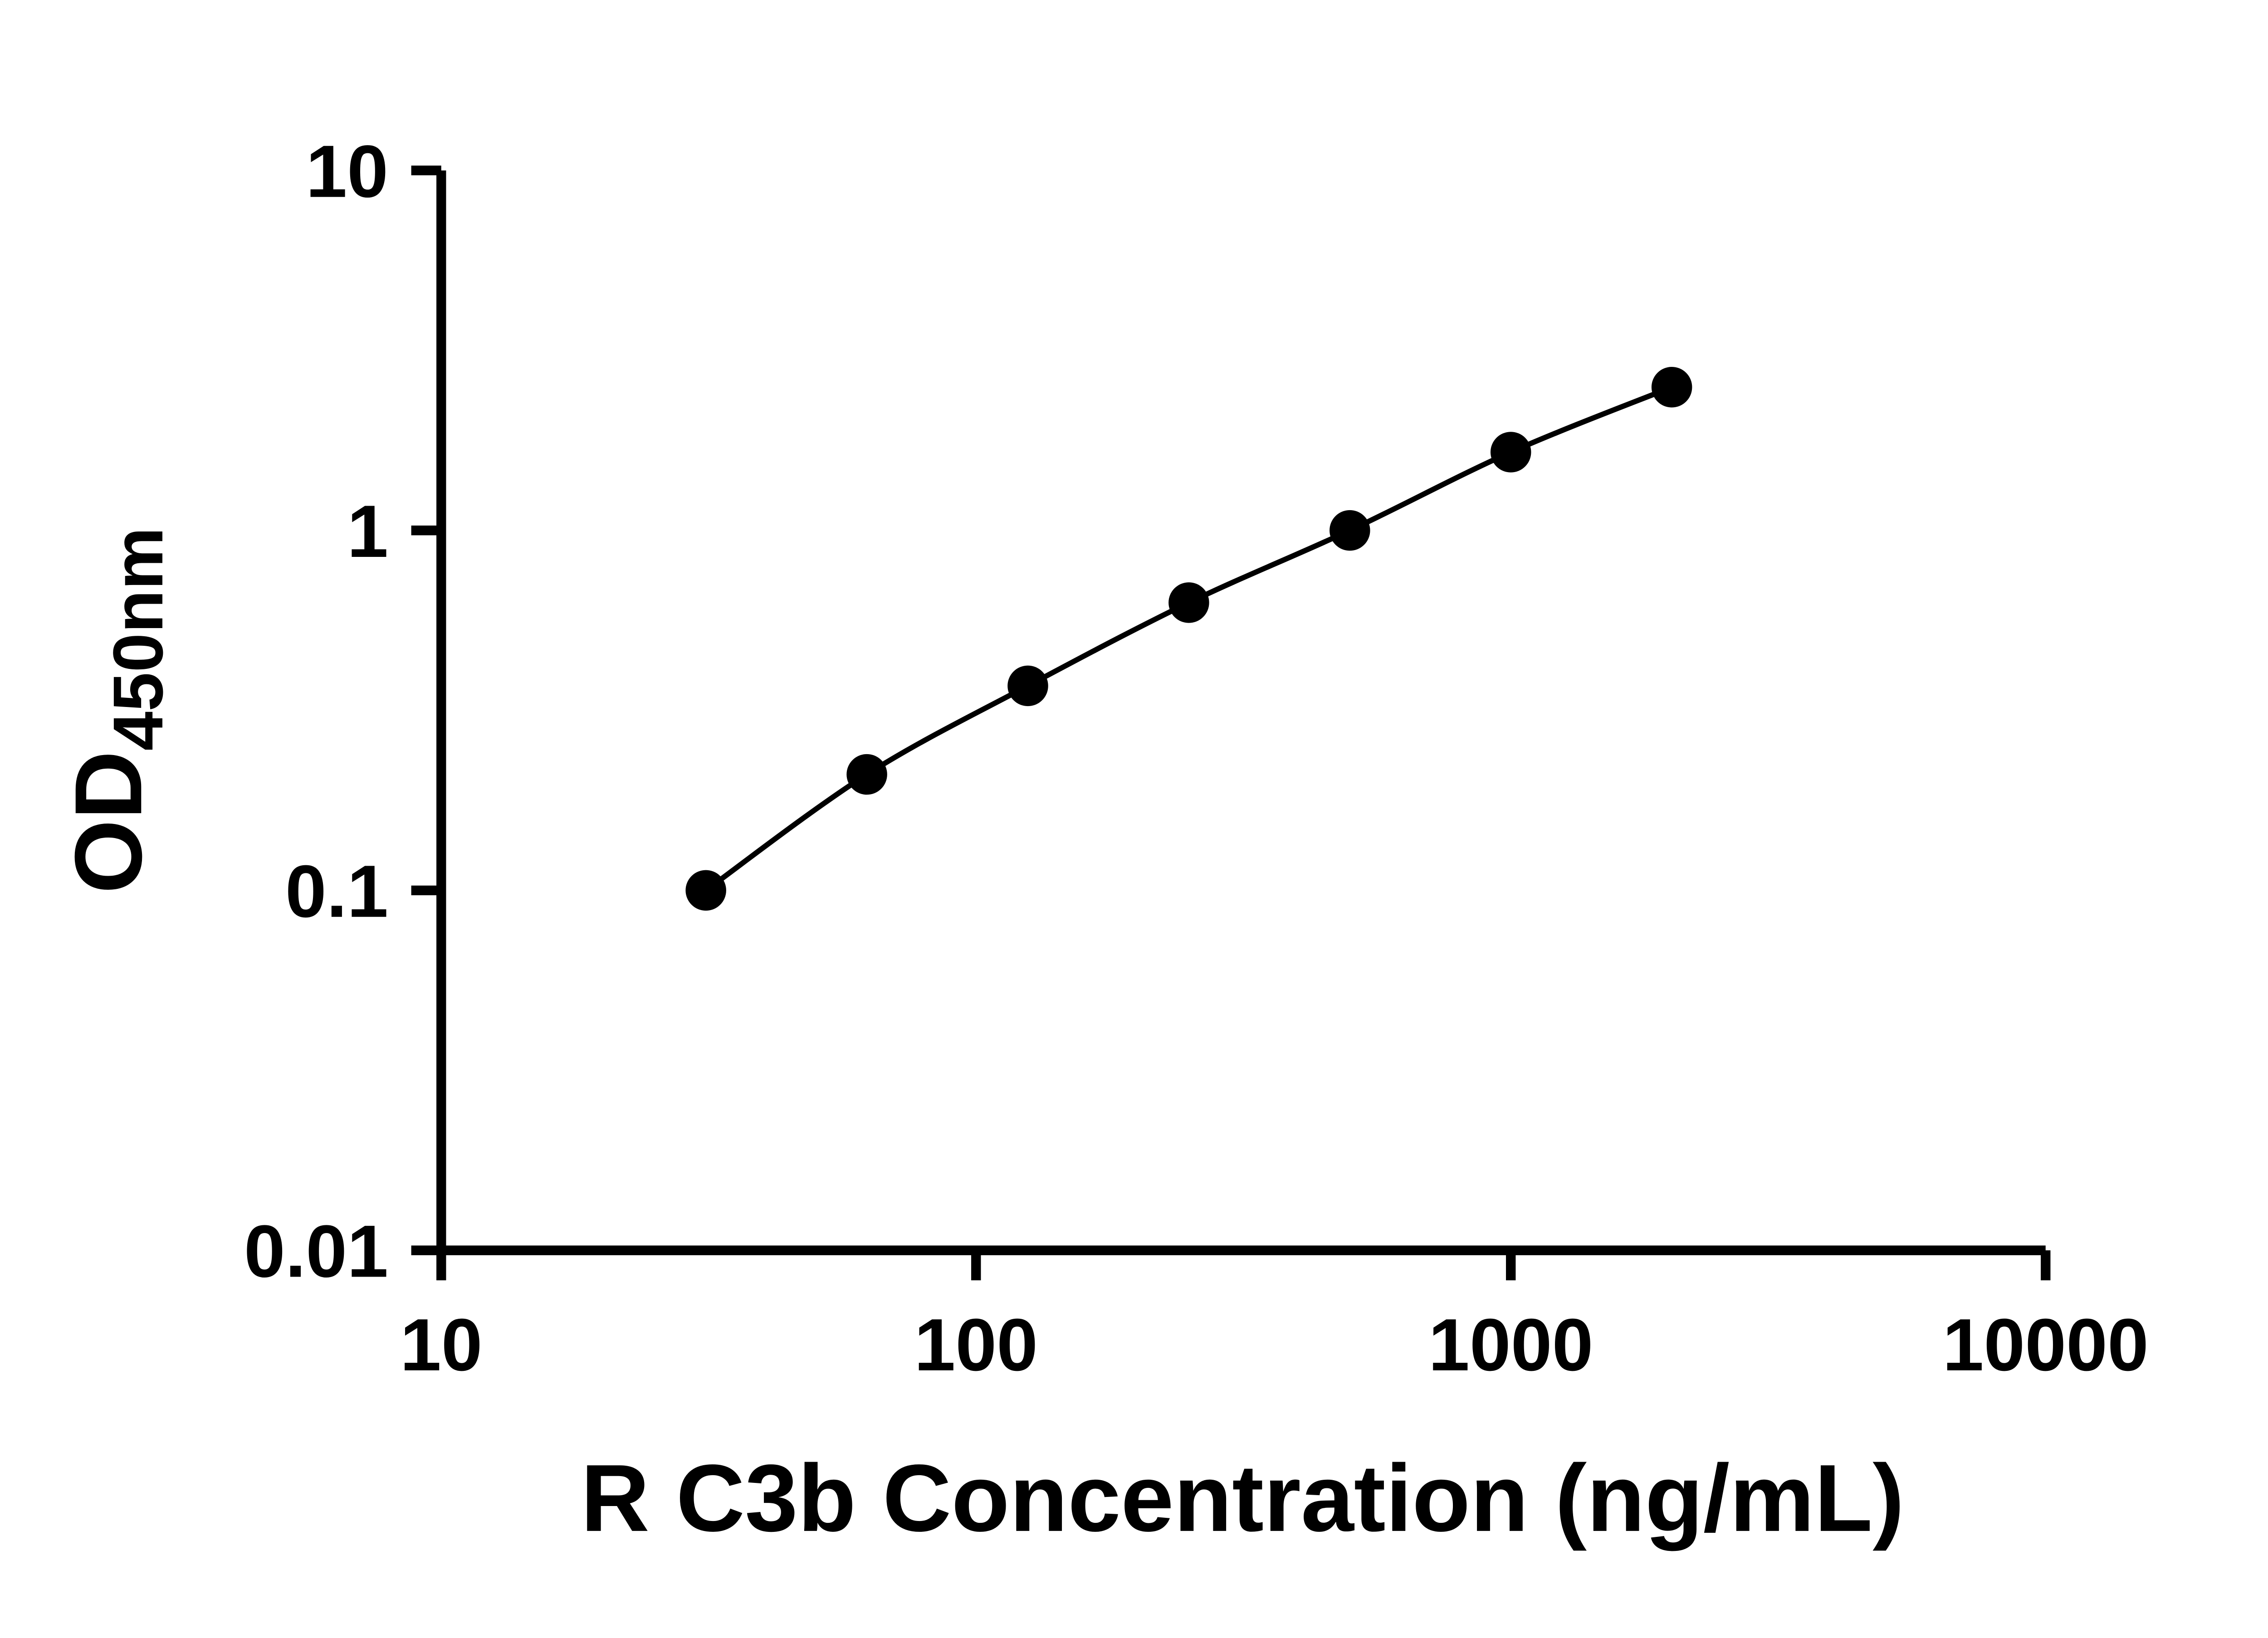 This screenshot has height=1638, width=2268. What do you see at coordinates (1275, 1318) in the screenshot?
I see `x-axis-ticks: 10 100 1000 10000` at bounding box center [1275, 1318].